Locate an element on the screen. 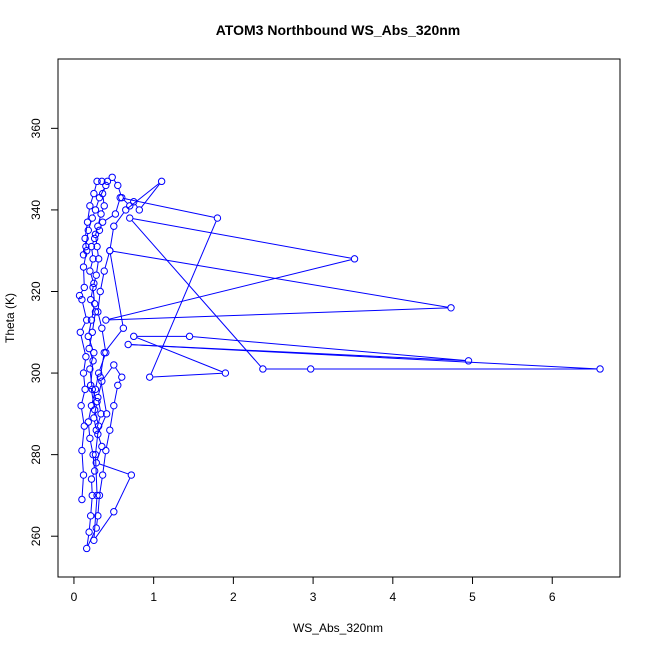  chart-title: ATOM3 Northbound WS_Abs_320nm is located at coordinates (338, 30).